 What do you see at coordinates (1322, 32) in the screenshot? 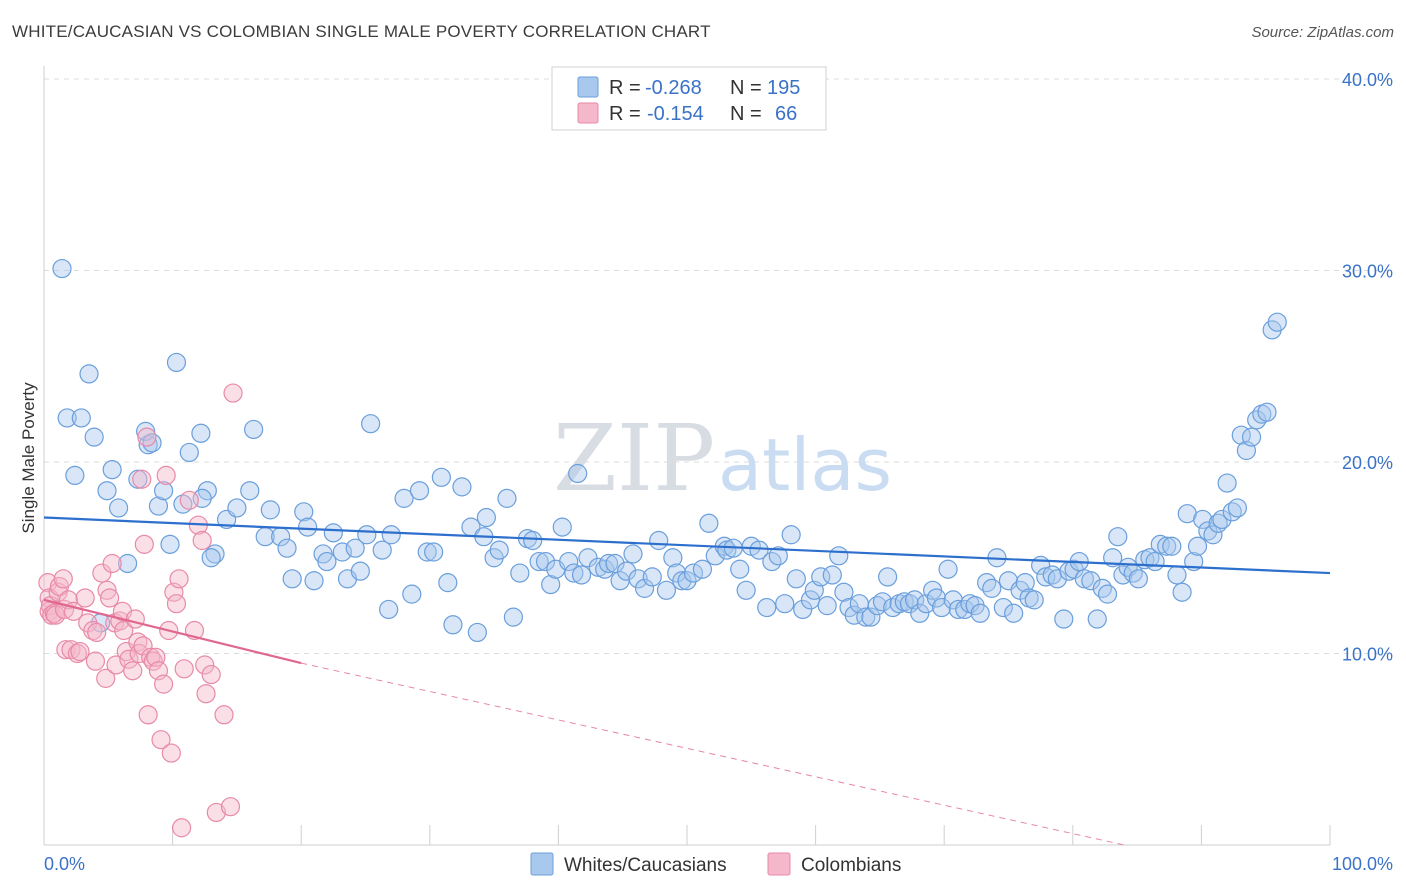
I see `source-credit: Source: ZipAtlas.com` at bounding box center [1322, 32].